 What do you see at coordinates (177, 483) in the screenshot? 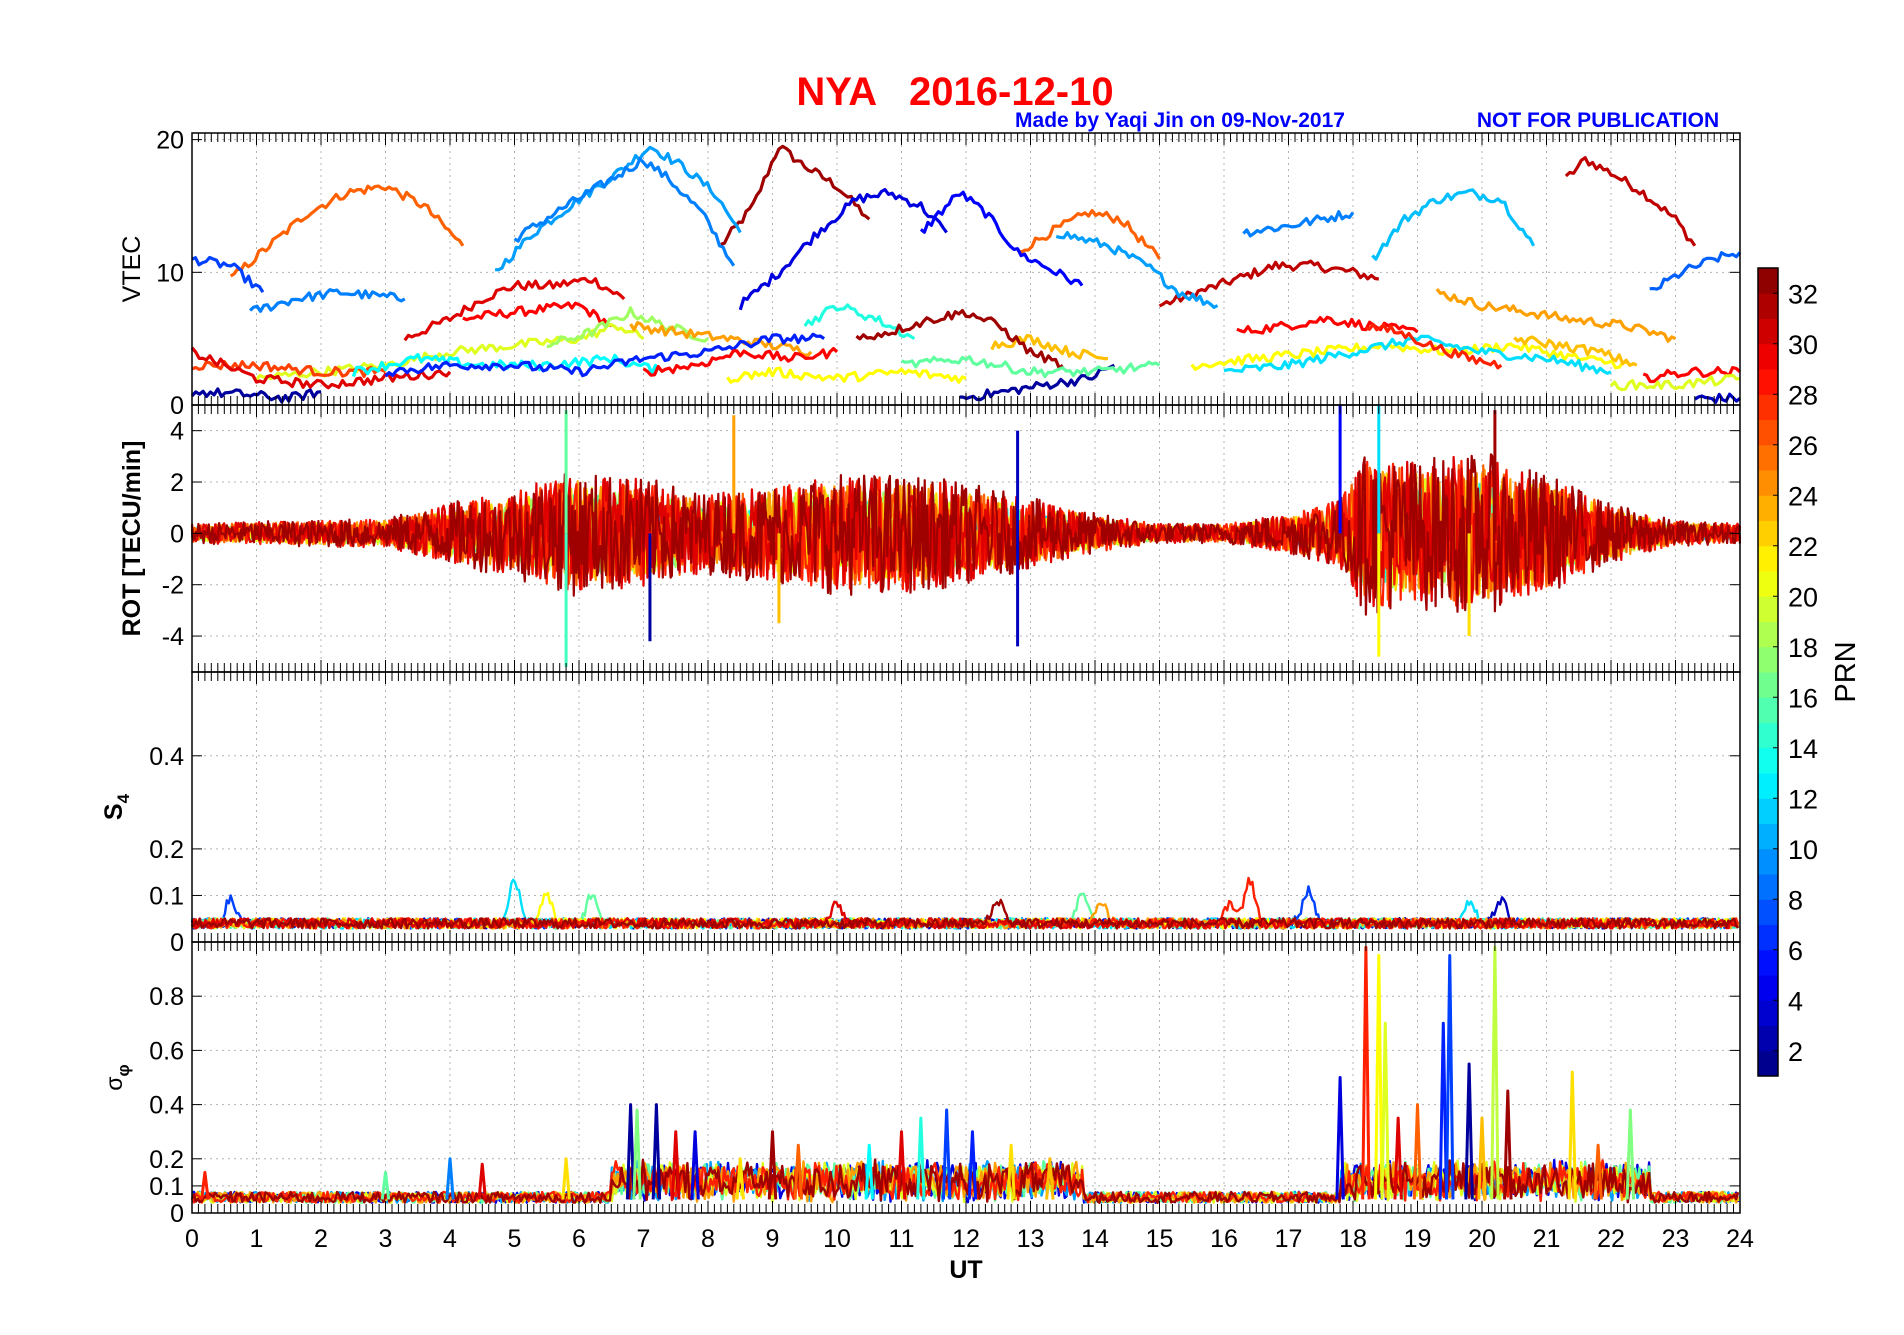
I see `y-tick-label: 2` at bounding box center [177, 483].